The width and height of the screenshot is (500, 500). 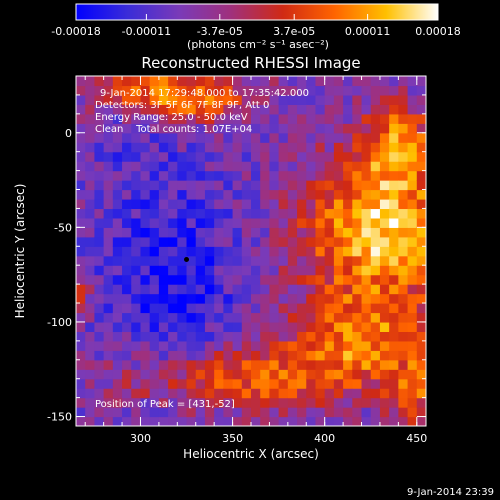 I want to click on annotation-detectors: Detectors: 3F 5F 6F 7F 8F 9F, Att 0, so click(x=182, y=105).